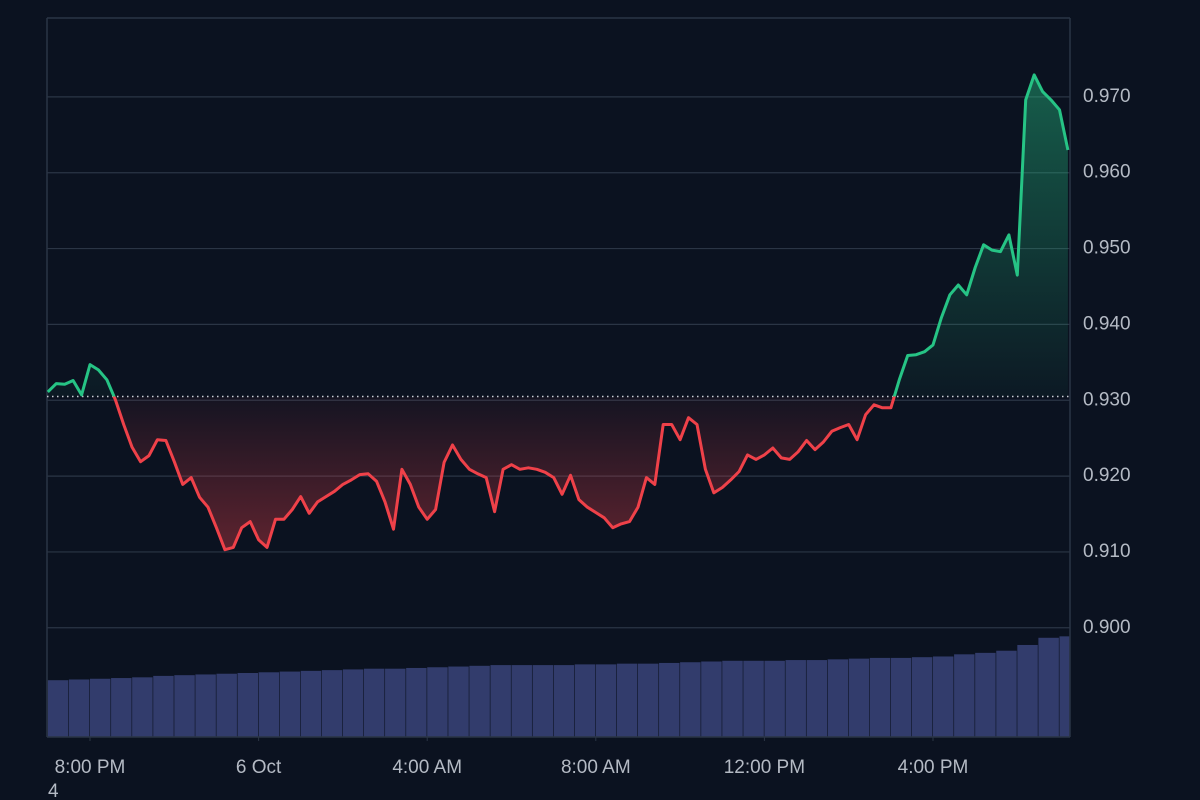  What do you see at coordinates (1107, 399) in the screenshot?
I see `y-tick-label: 0.930` at bounding box center [1107, 399].